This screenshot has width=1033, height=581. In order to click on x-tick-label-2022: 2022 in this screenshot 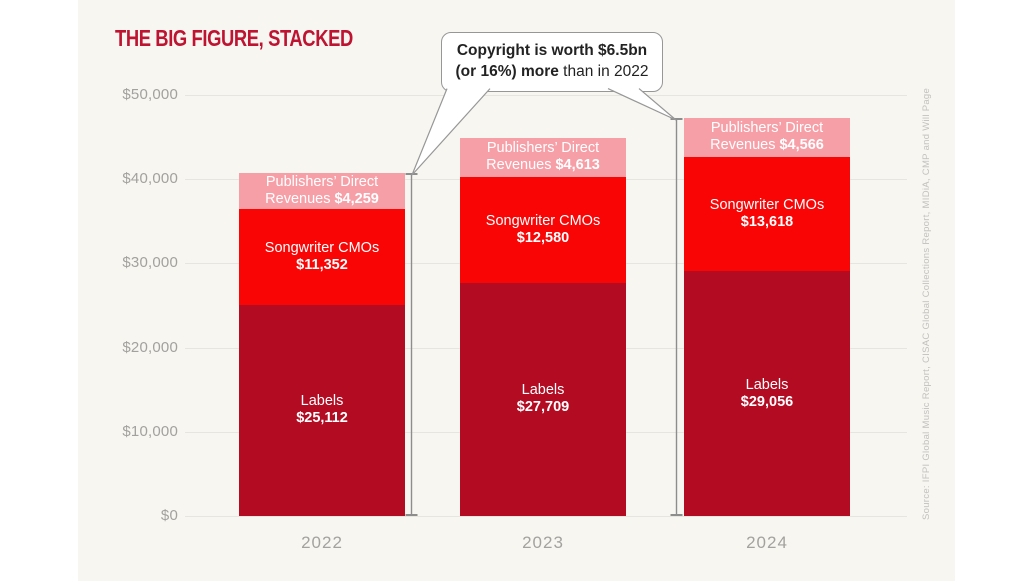, I will do `click(322, 542)`.